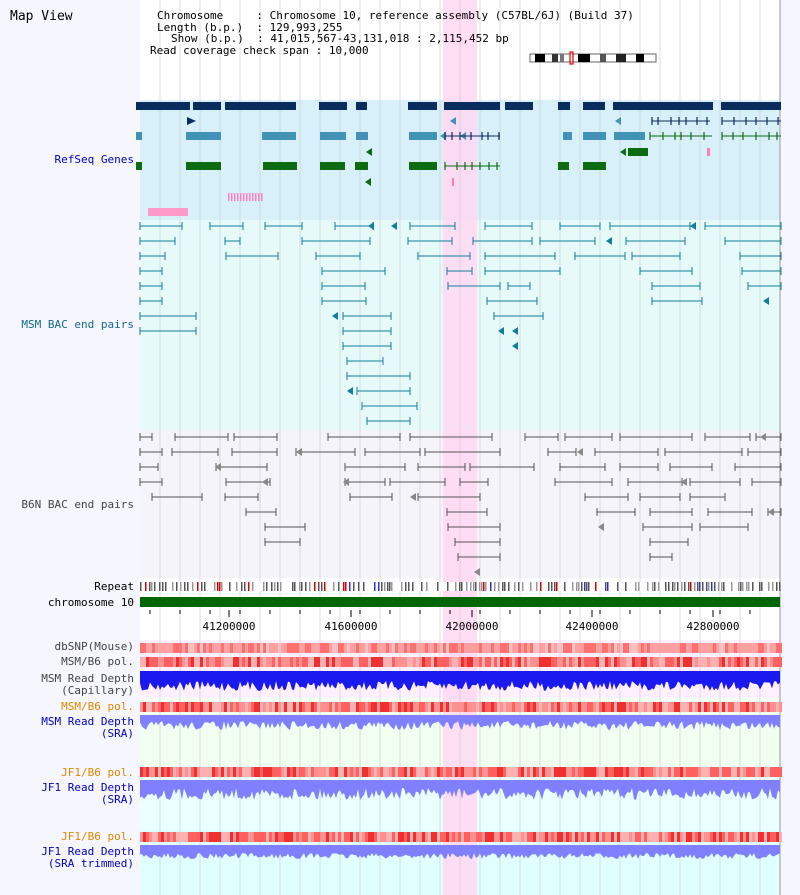  I want to click on track-label-refseq: RefSeq Genes, so click(94, 159).